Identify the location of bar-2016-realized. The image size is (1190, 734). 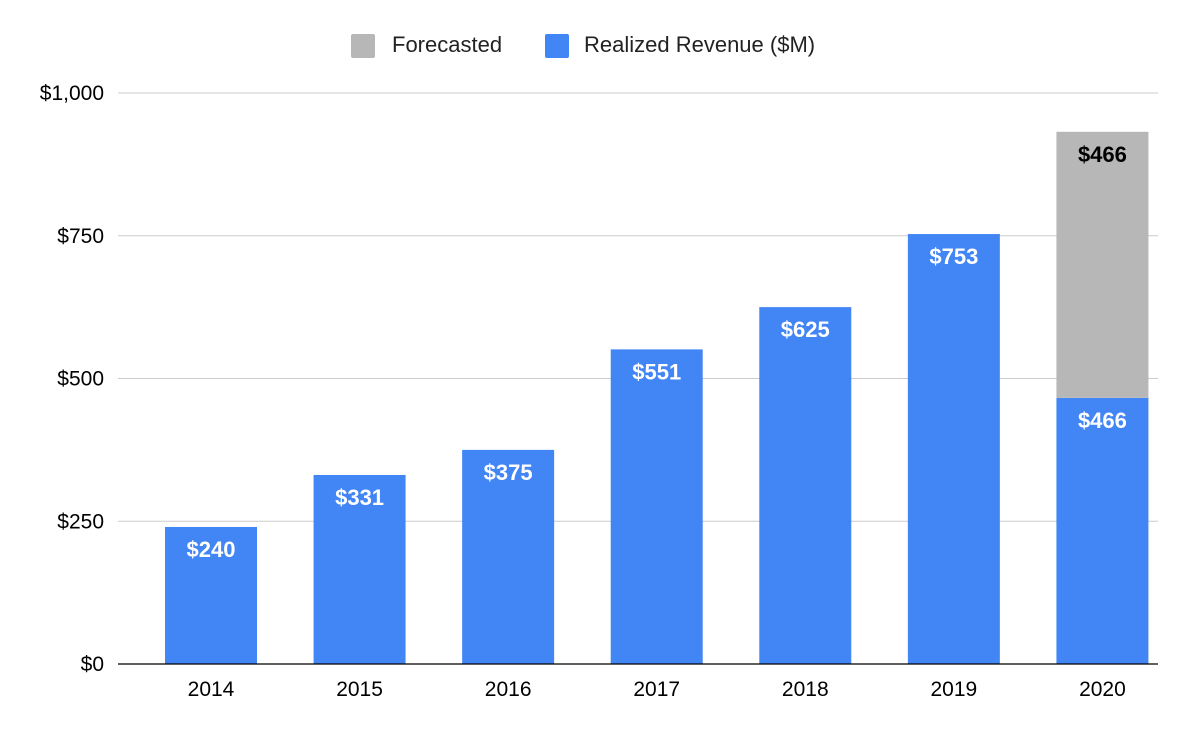
(508, 556).